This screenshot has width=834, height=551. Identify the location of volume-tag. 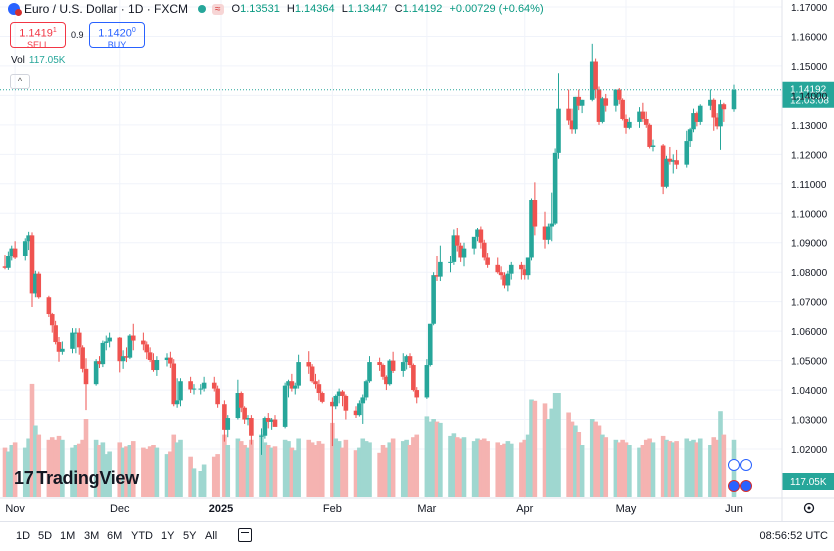
(808, 481).